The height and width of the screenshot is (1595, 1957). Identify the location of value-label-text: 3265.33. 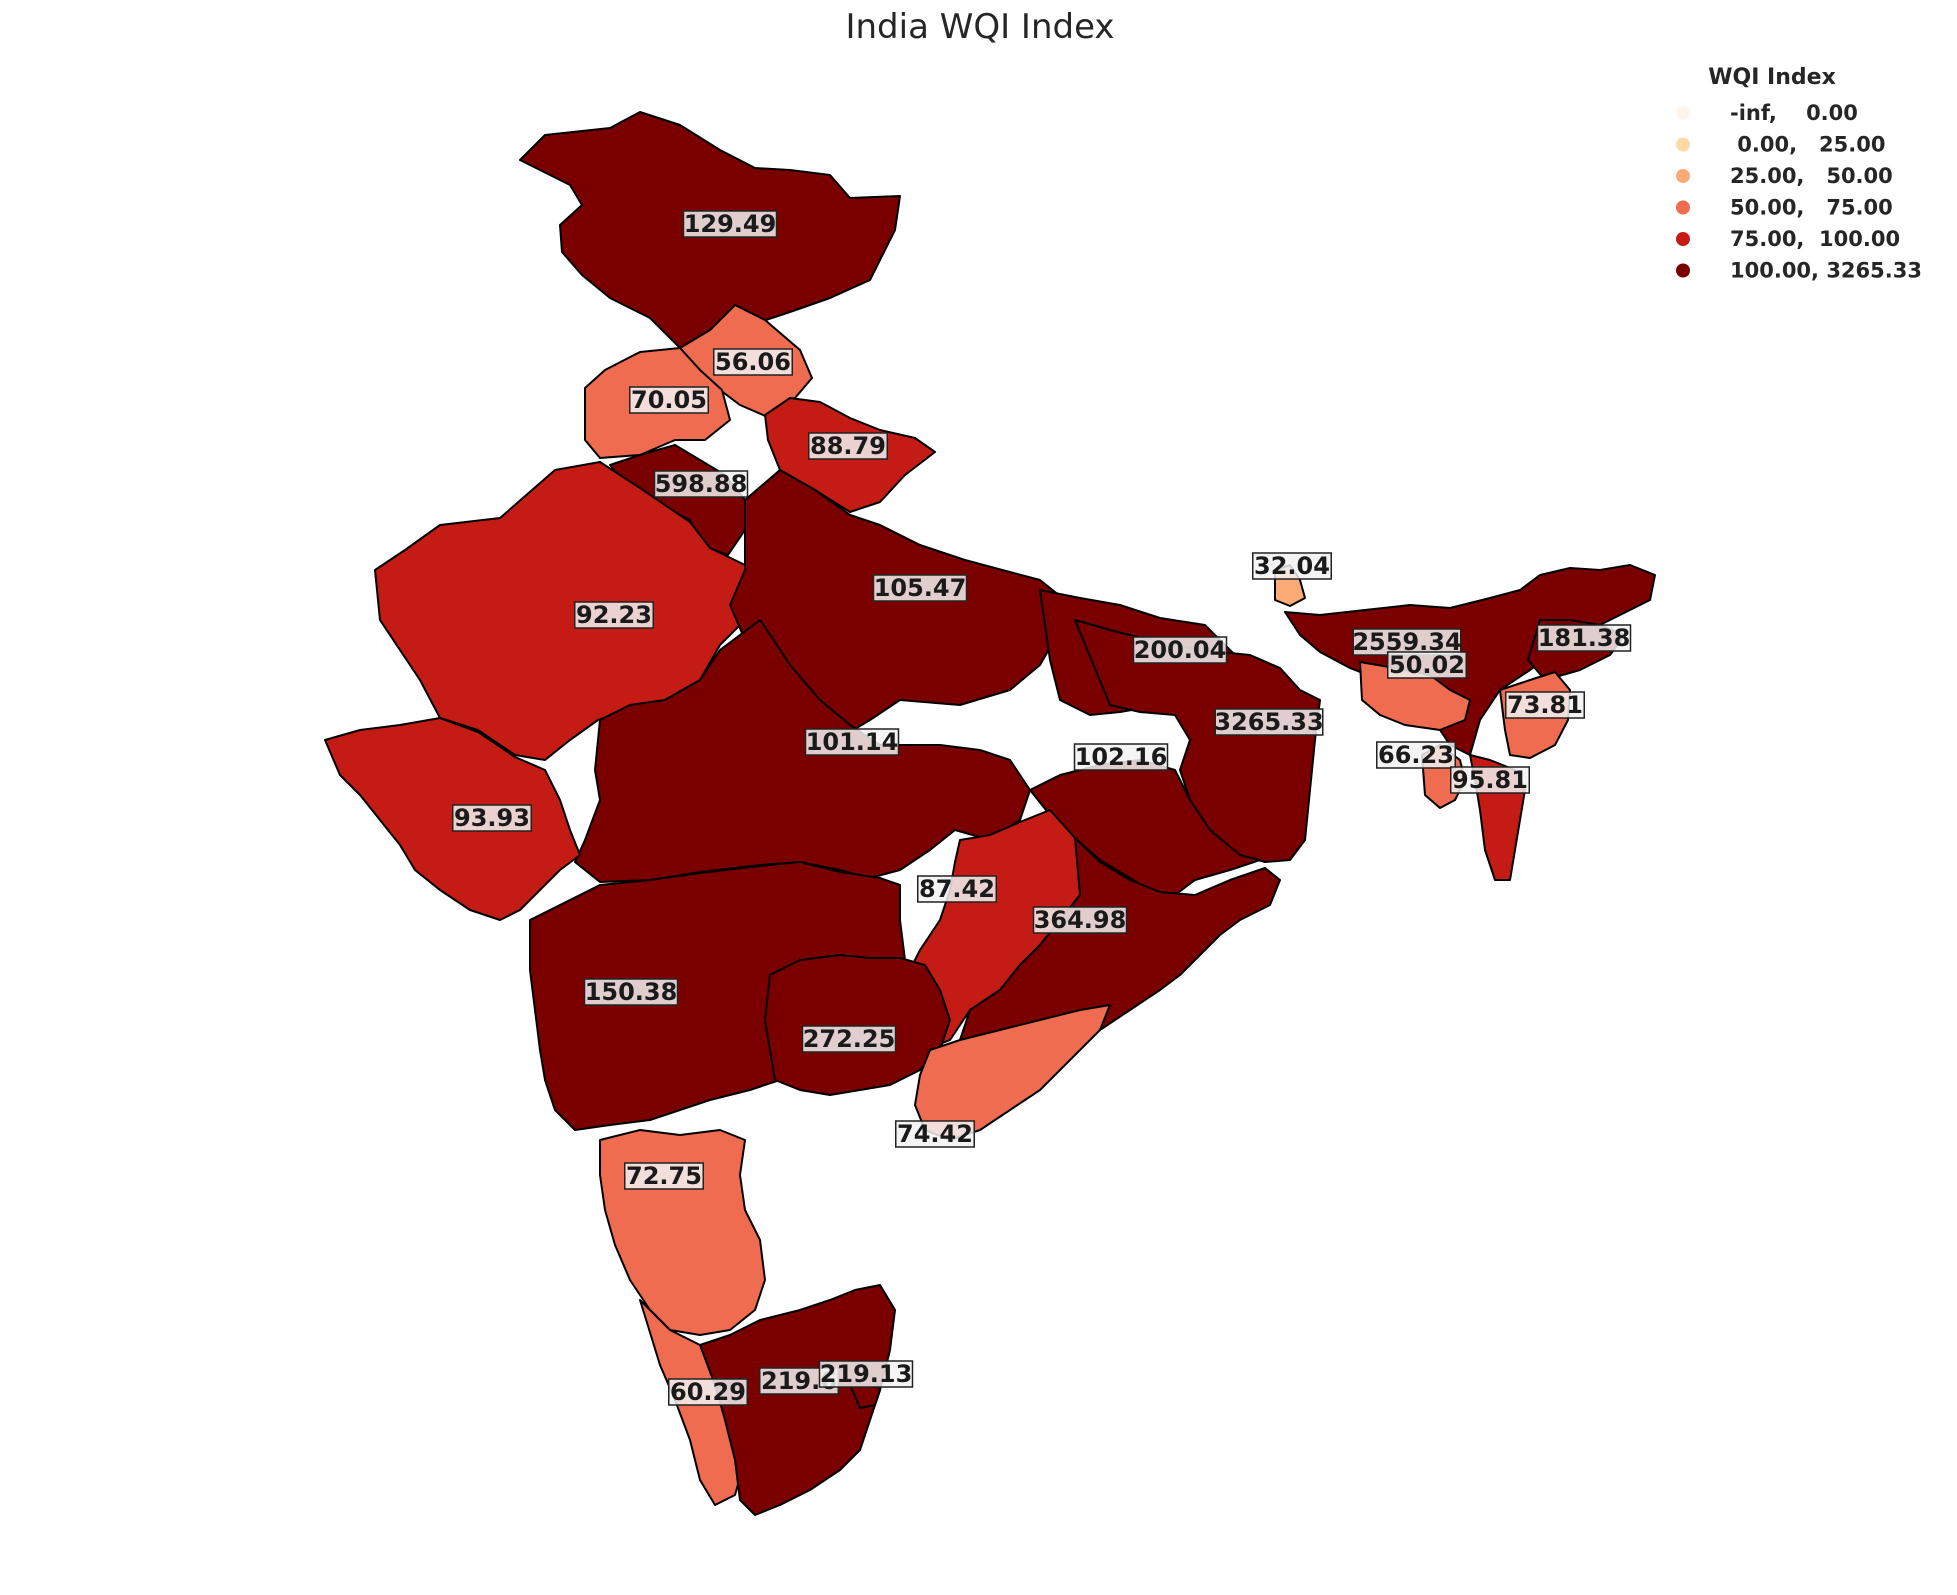
(1268, 722).